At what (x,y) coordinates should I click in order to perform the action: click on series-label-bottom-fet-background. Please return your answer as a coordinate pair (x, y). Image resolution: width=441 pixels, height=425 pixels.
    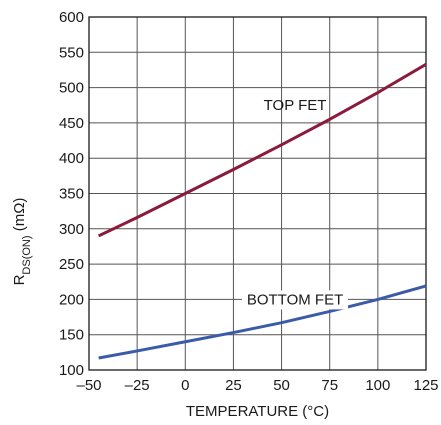
    Looking at the image, I should click on (295, 300).